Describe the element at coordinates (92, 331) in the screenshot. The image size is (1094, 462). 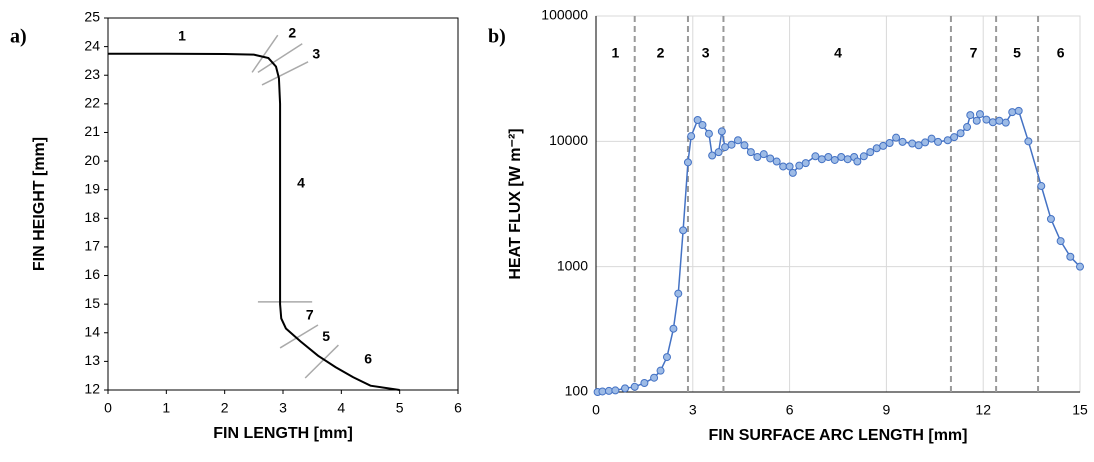
I see `y-tick-label: 14` at that location.